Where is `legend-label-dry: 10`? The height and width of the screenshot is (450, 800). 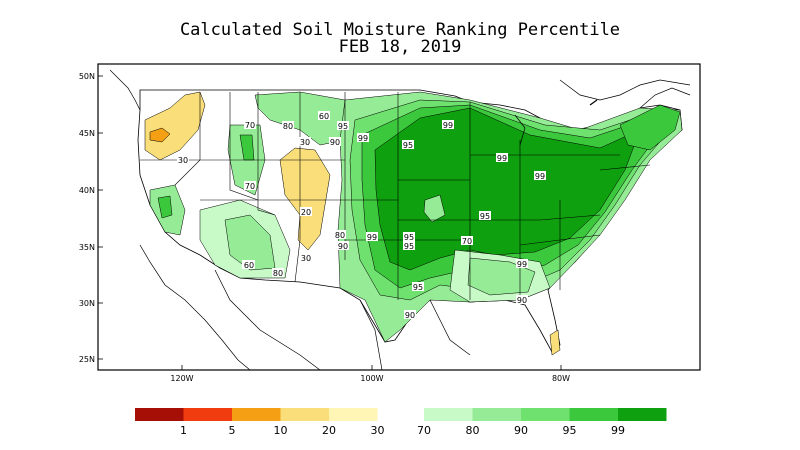 legend-label-dry: 10 is located at coordinates (281, 430).